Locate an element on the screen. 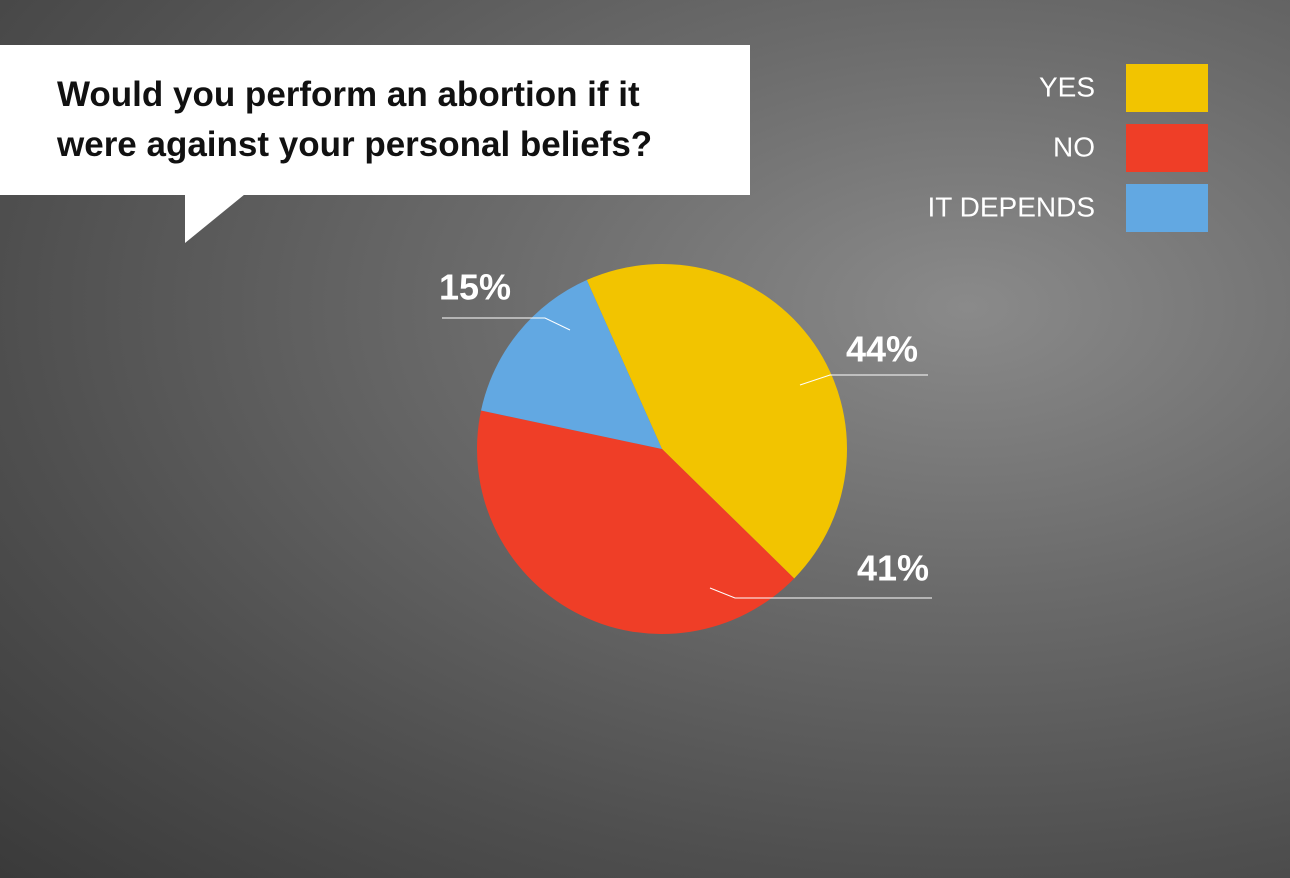 This screenshot has width=1290, height=878. speech-bubble is located at coordinates (375, 120).